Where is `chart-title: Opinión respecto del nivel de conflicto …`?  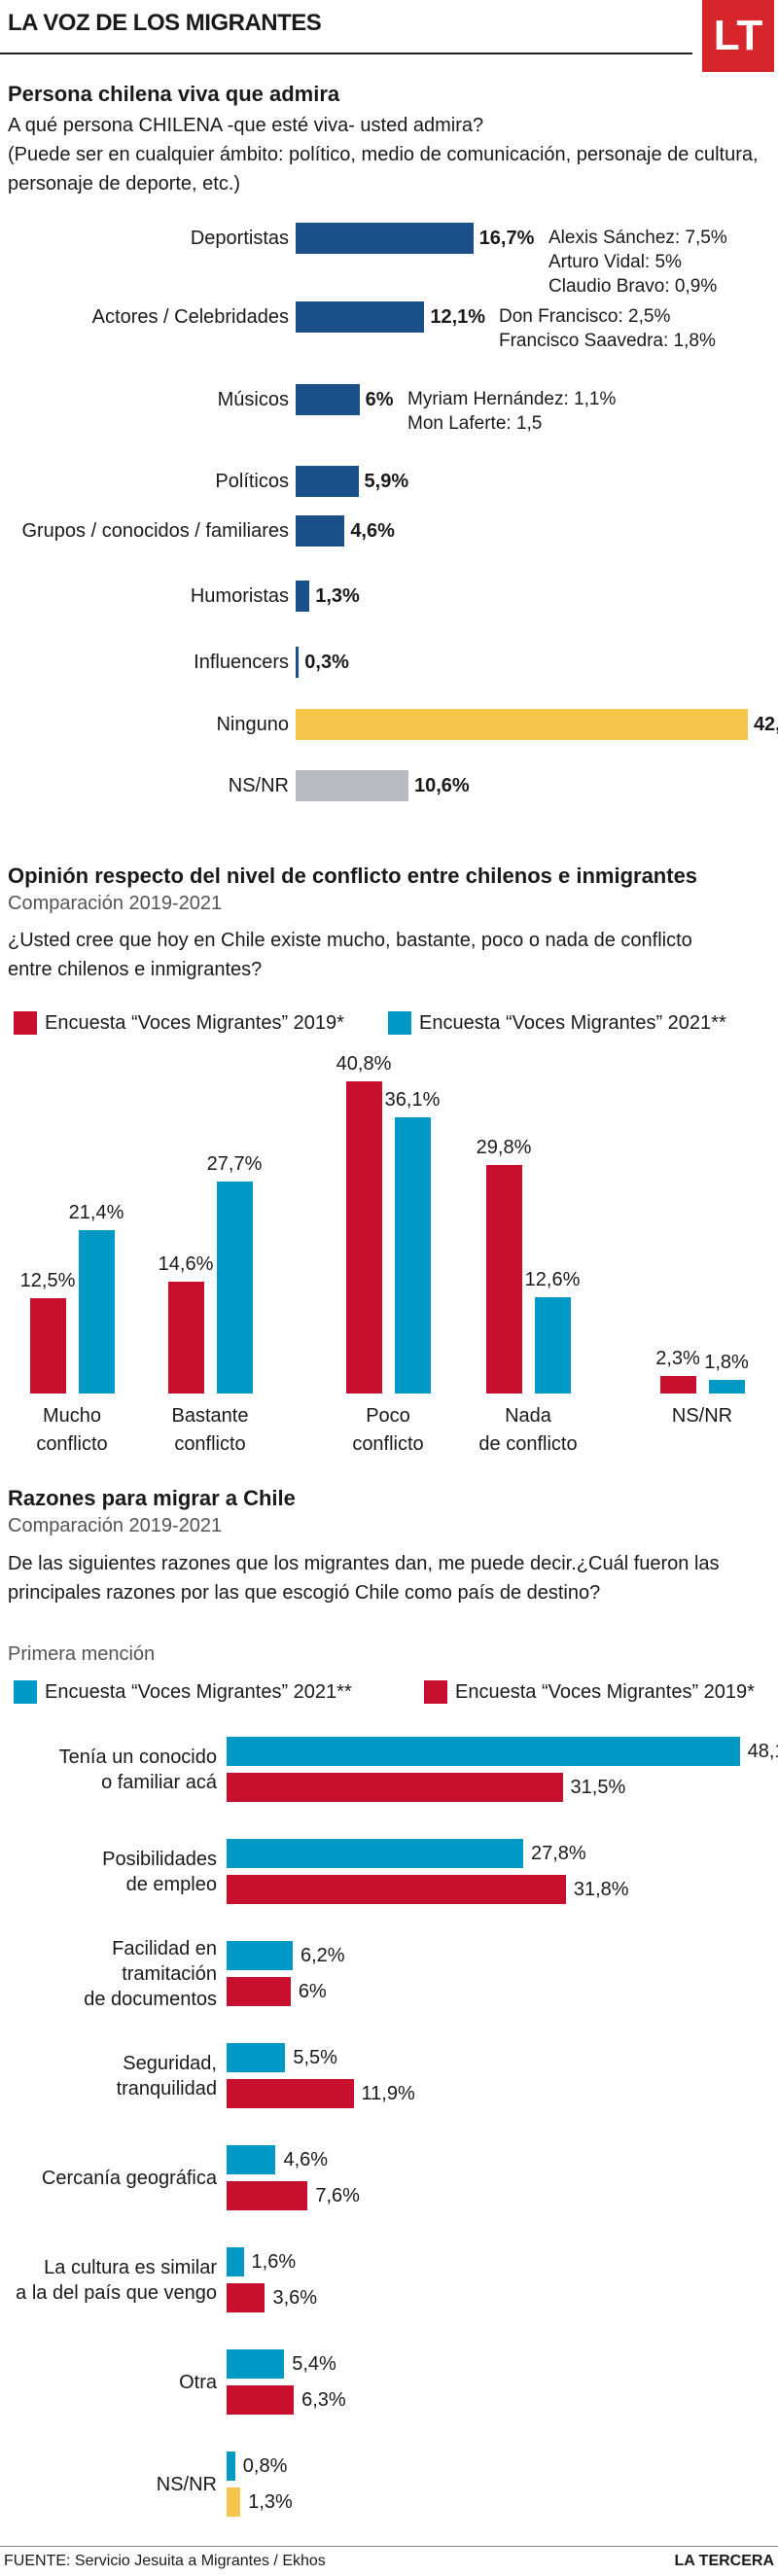 chart-title: Opinión respecto del nivel de conflicto … is located at coordinates (353, 876).